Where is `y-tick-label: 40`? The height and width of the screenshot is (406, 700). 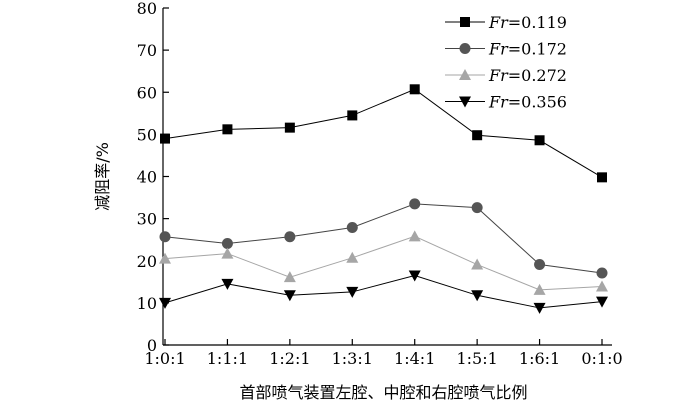
y-tick-label: 40 is located at coordinates (147, 177).